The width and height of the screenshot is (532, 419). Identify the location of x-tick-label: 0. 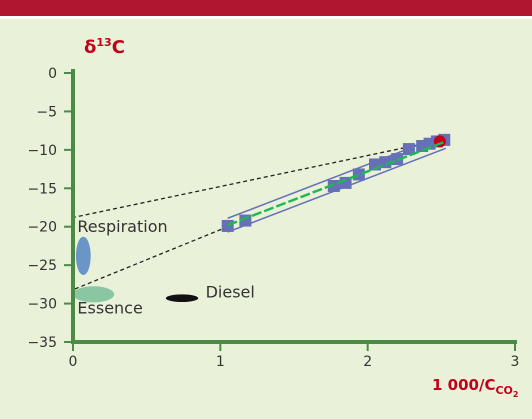
(73, 362).